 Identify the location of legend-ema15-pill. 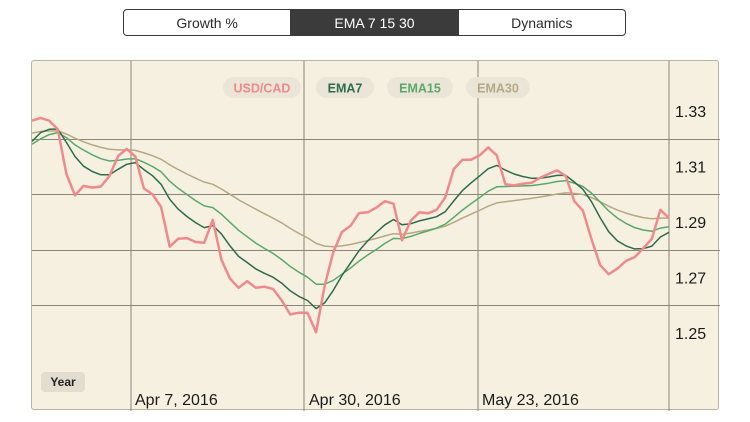
(420, 87).